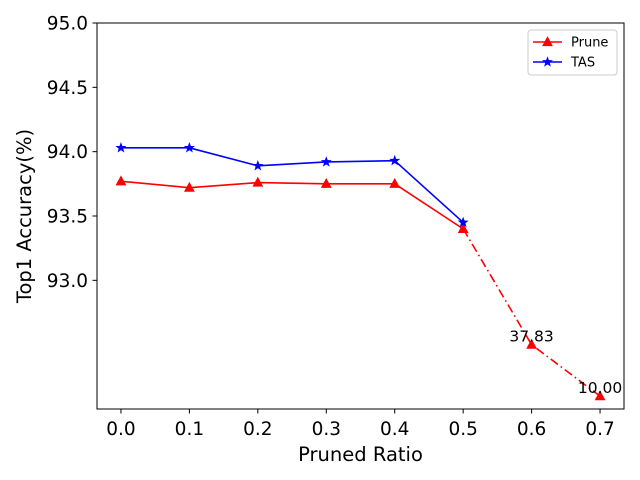 Image resolution: width=640 pixels, height=480 pixels. I want to click on data-label: 10.00, so click(600, 388).